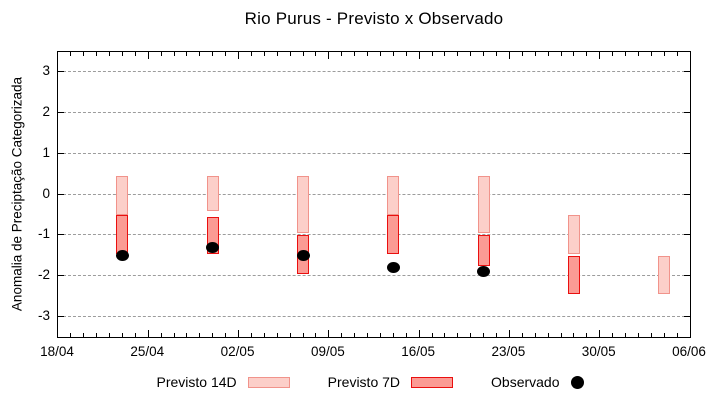 The image size is (720, 400). Describe the element at coordinates (525, 382) in the screenshot. I see `legend-label-observado: Observado` at that location.